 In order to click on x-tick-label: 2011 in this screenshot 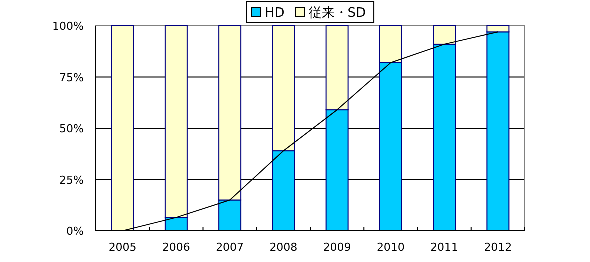, I will do `click(444, 247)`.